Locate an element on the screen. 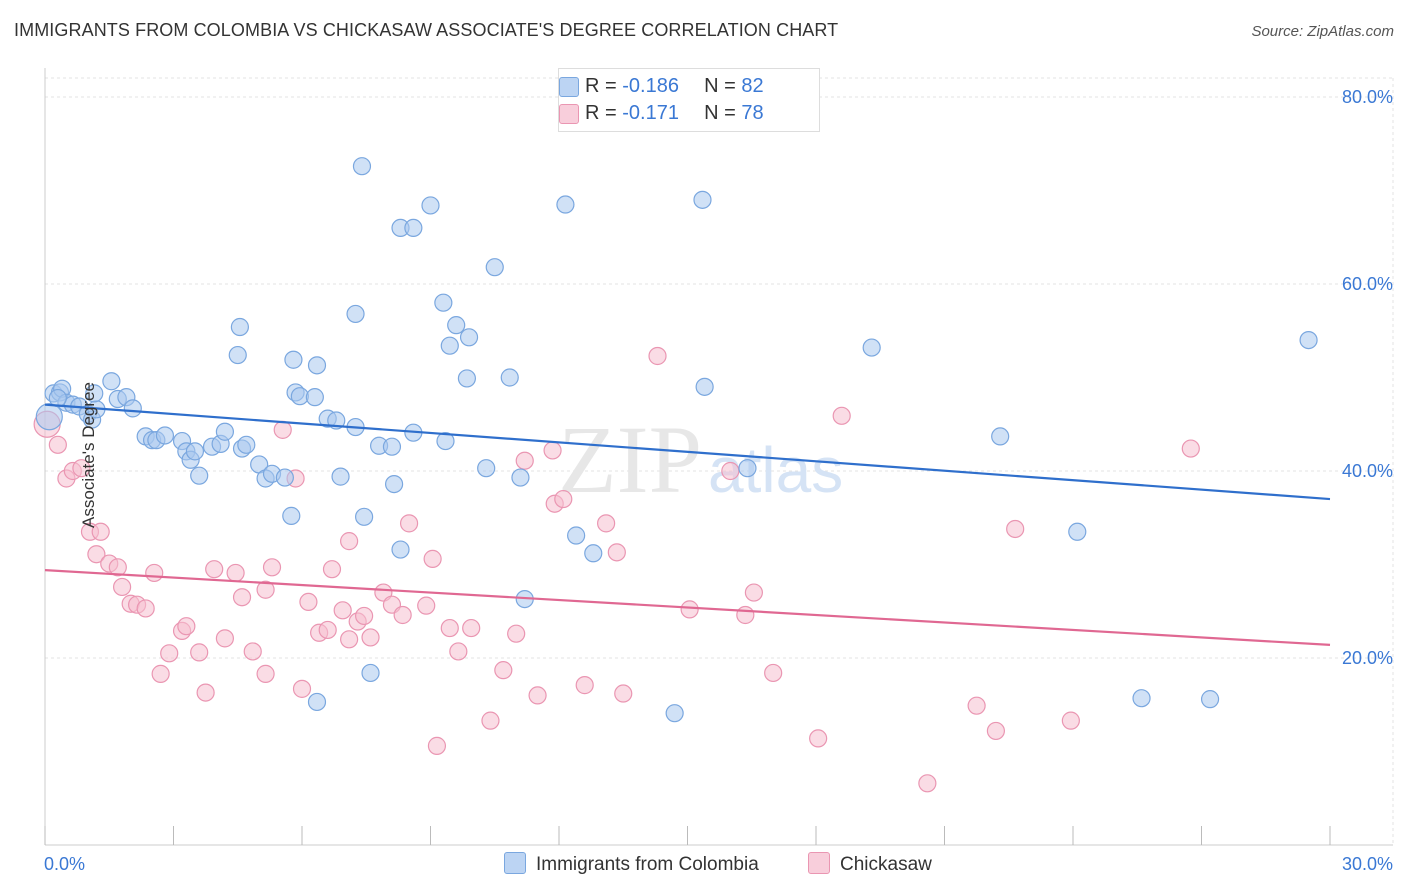 The height and width of the screenshot is (892, 1406). y-tick-label: 60.0% is located at coordinates (1367, 284).